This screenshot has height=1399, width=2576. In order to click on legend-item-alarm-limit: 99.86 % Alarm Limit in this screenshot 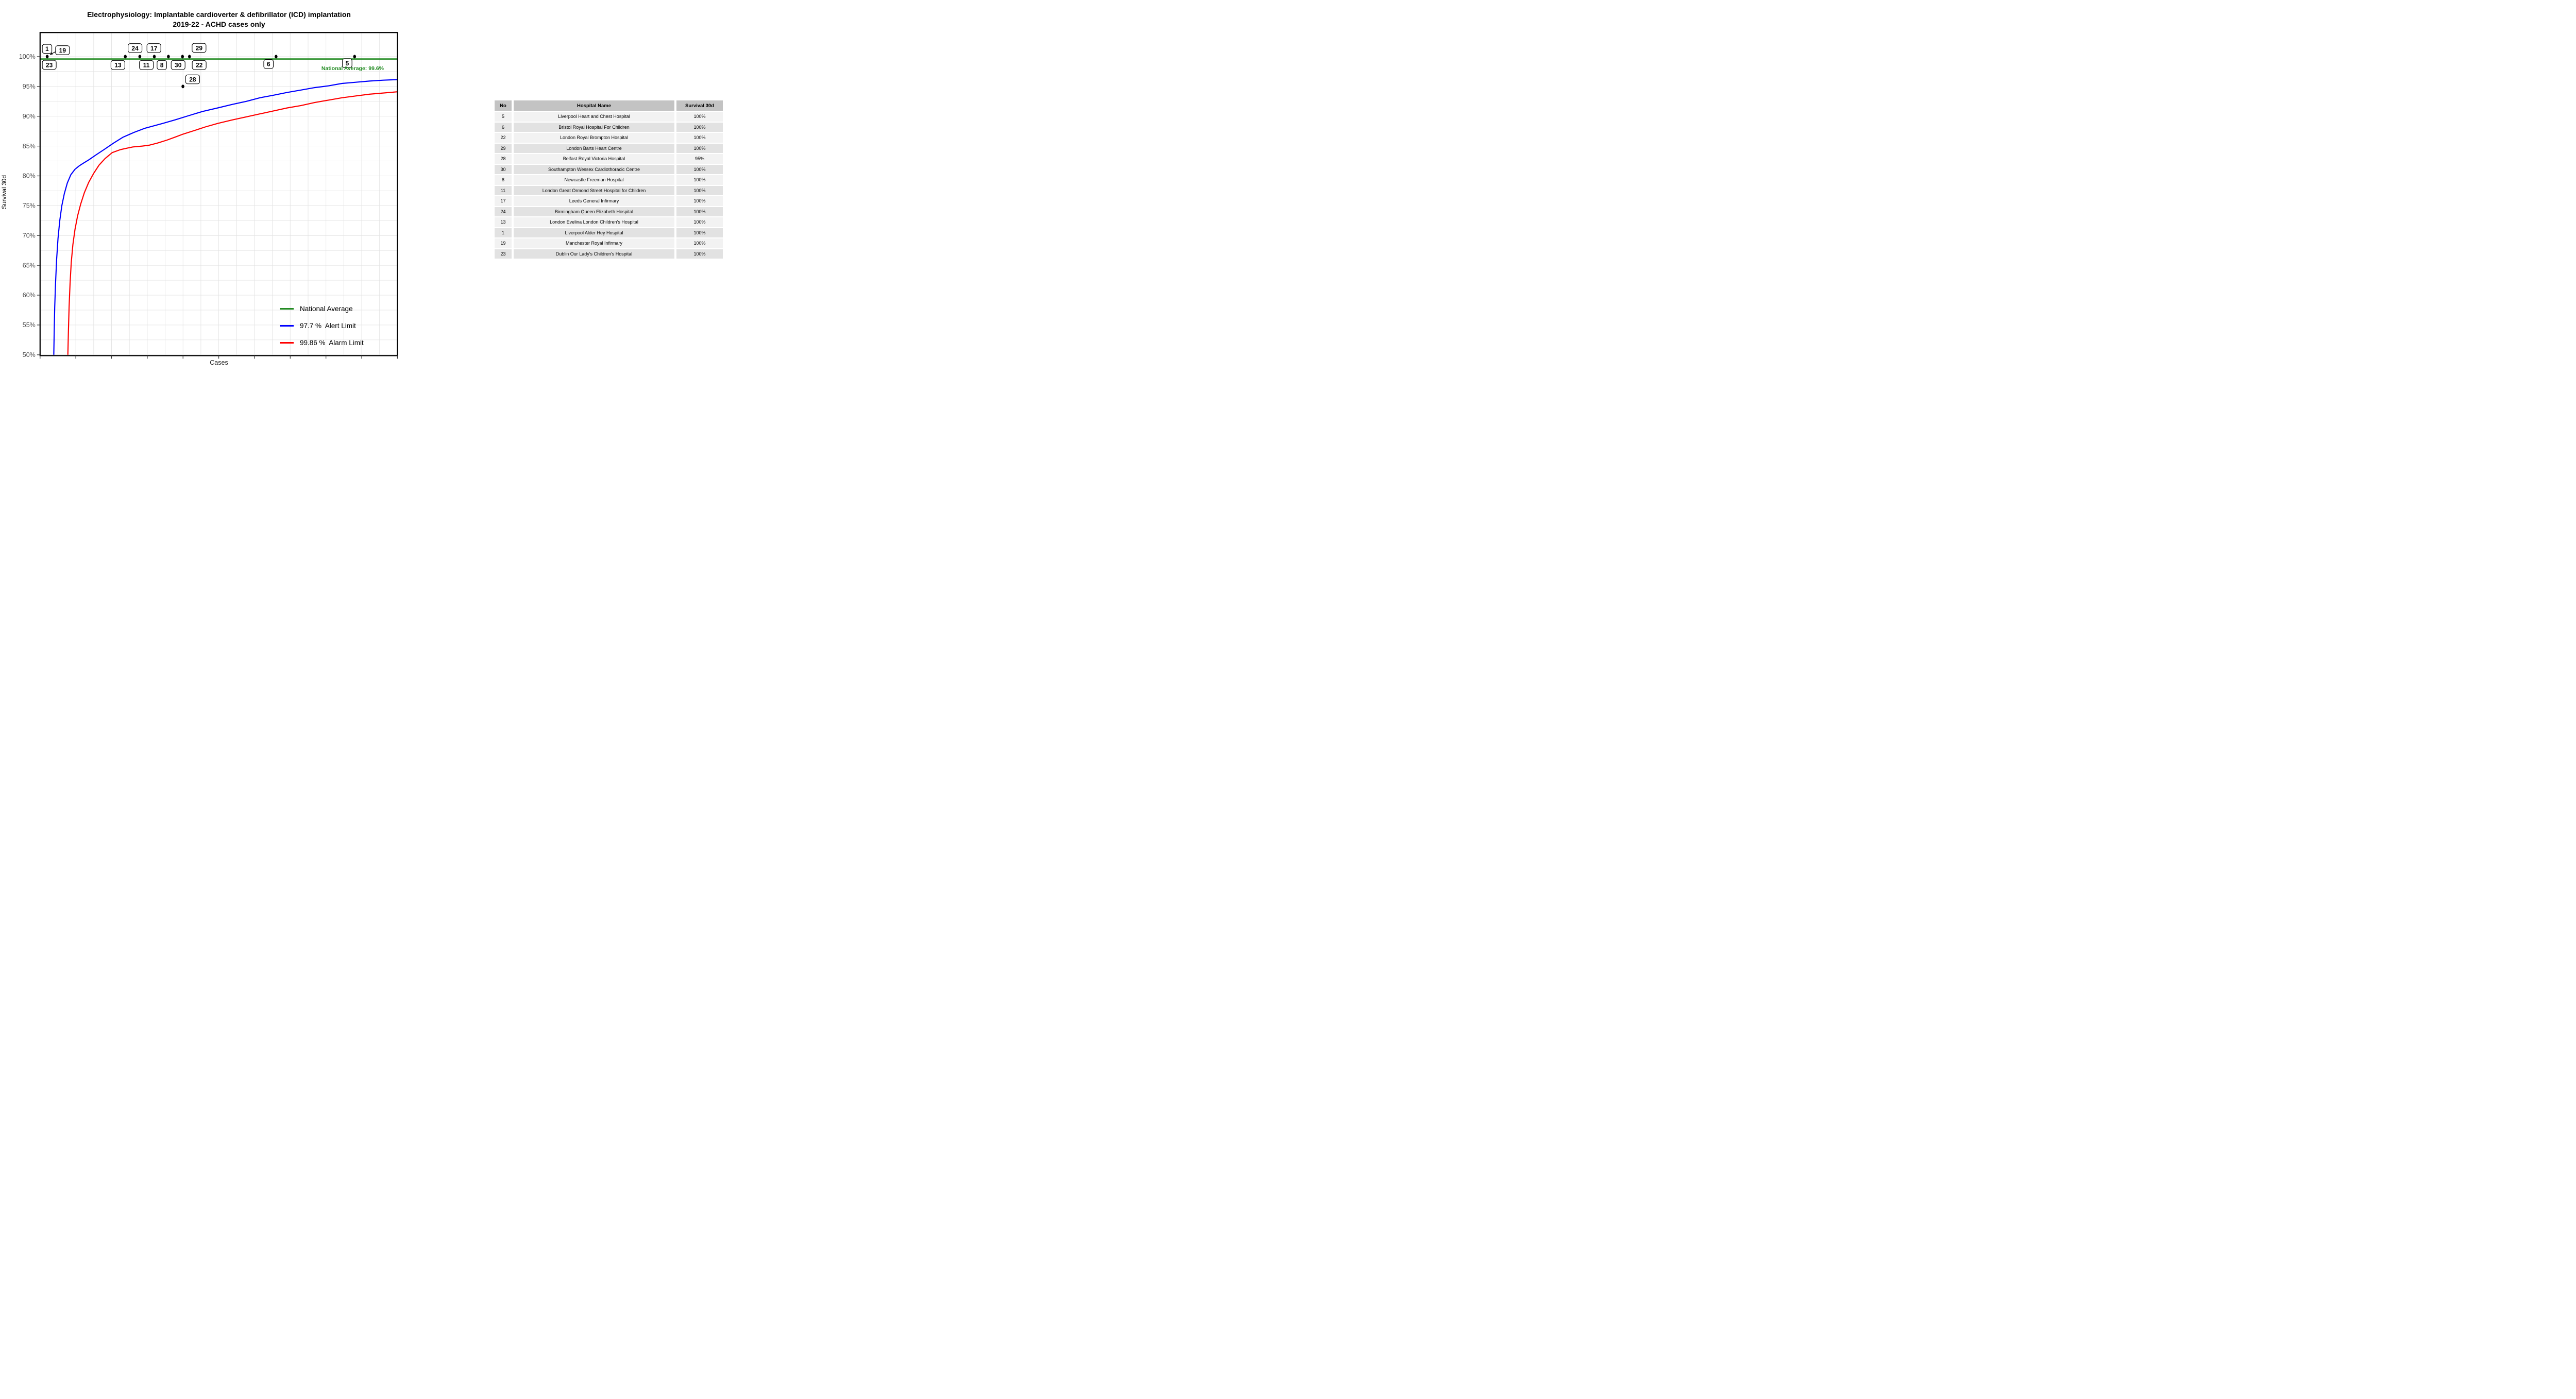, I will do `click(335, 342)`.